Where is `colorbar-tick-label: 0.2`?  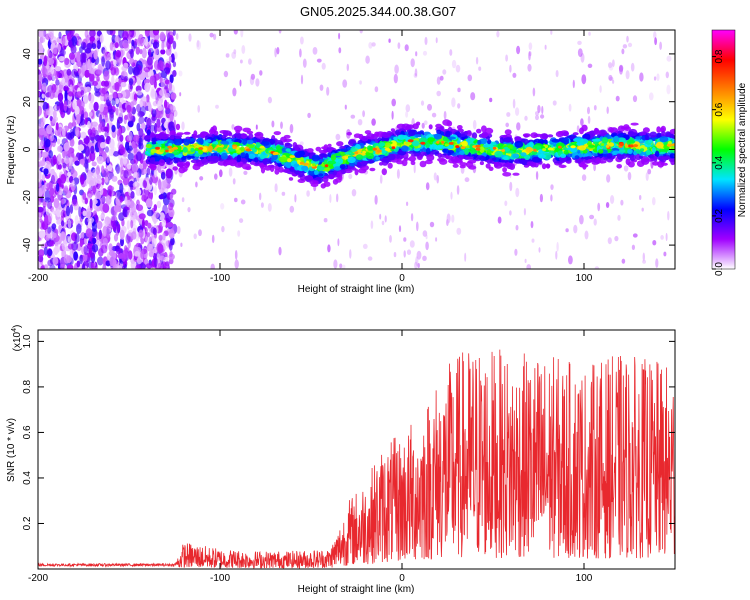 colorbar-tick-label: 0.2 is located at coordinates (719, 216).